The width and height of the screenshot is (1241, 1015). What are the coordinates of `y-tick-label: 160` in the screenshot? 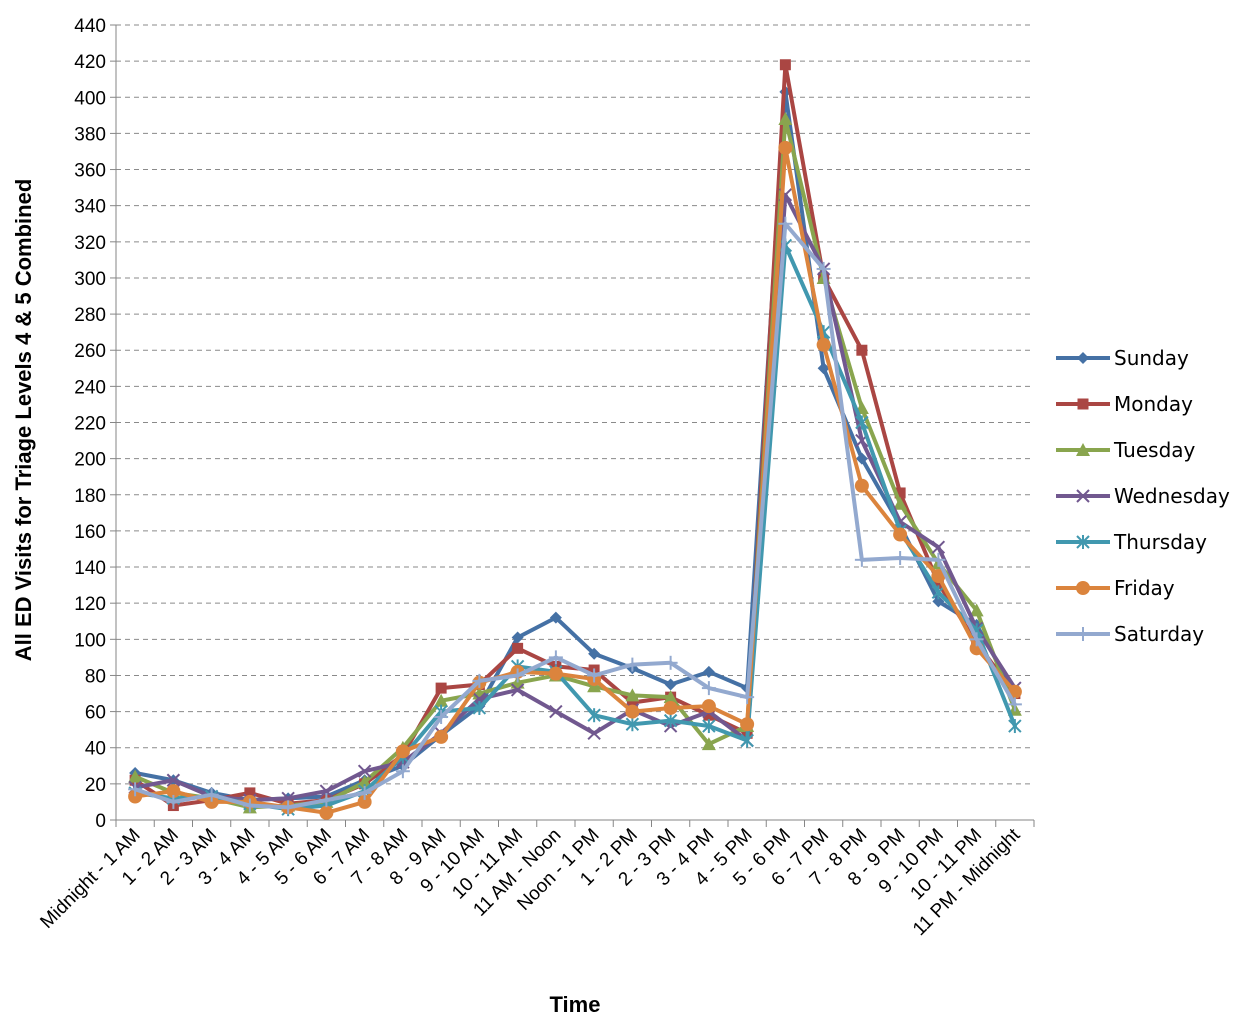 It's located at (90, 532).